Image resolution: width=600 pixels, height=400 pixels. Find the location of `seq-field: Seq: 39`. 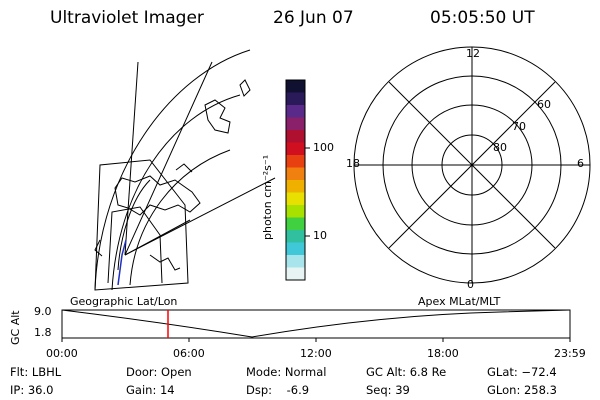

seq-field: Seq: 39 is located at coordinates (388, 390).